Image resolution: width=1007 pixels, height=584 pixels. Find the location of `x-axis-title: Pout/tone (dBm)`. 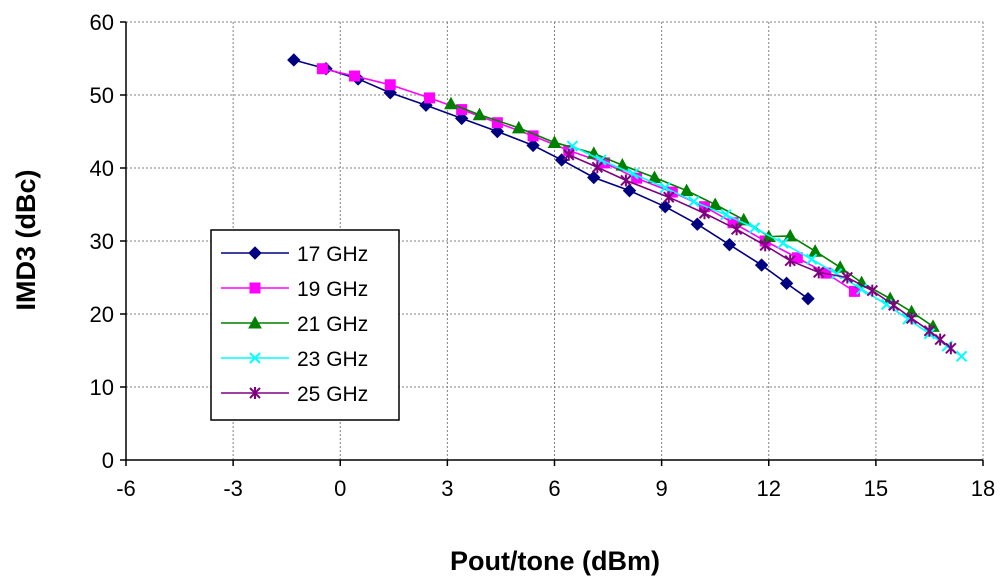

x-axis-title: Pout/tone (dBm) is located at coordinates (555, 561).